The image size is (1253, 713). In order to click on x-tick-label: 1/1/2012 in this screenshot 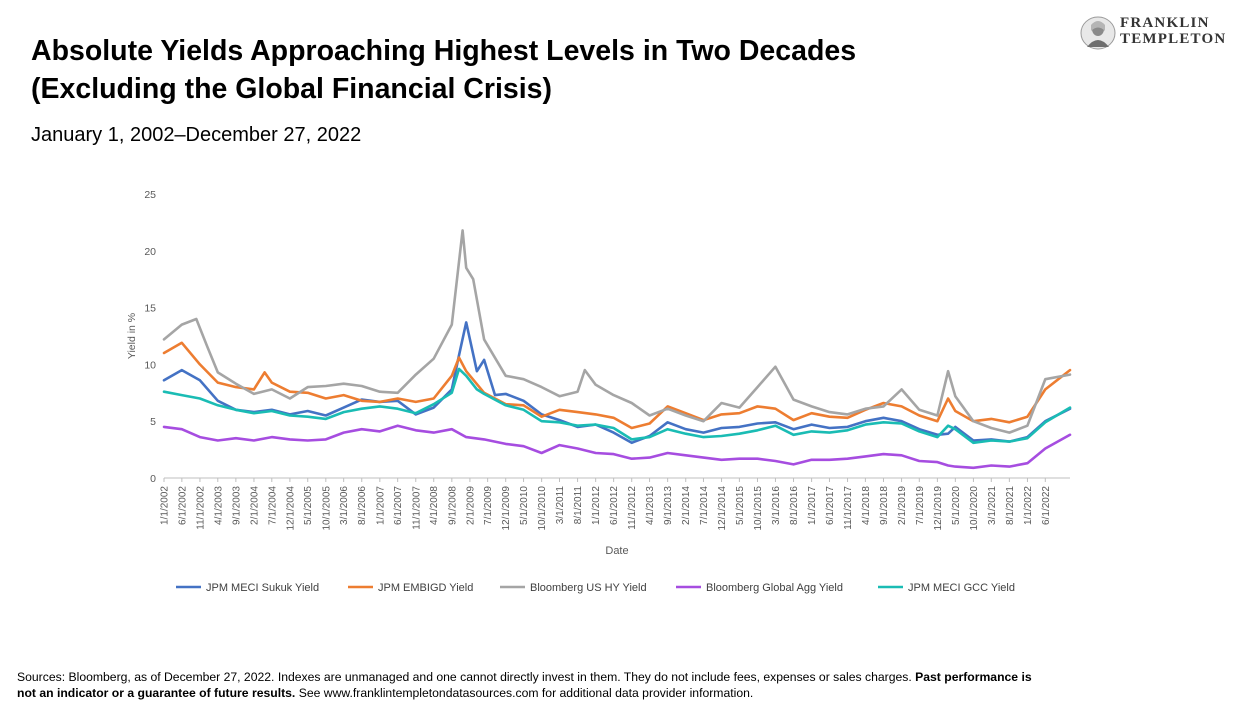, I will do `click(596, 505)`.